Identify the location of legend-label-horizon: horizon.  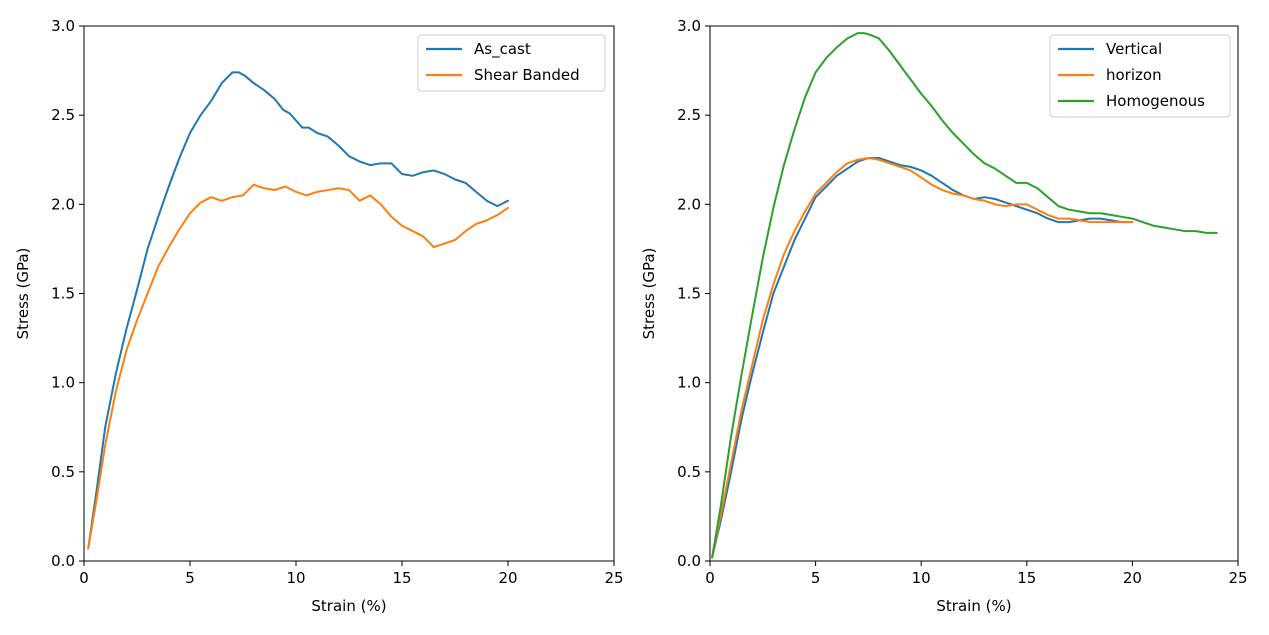
(1134, 75).